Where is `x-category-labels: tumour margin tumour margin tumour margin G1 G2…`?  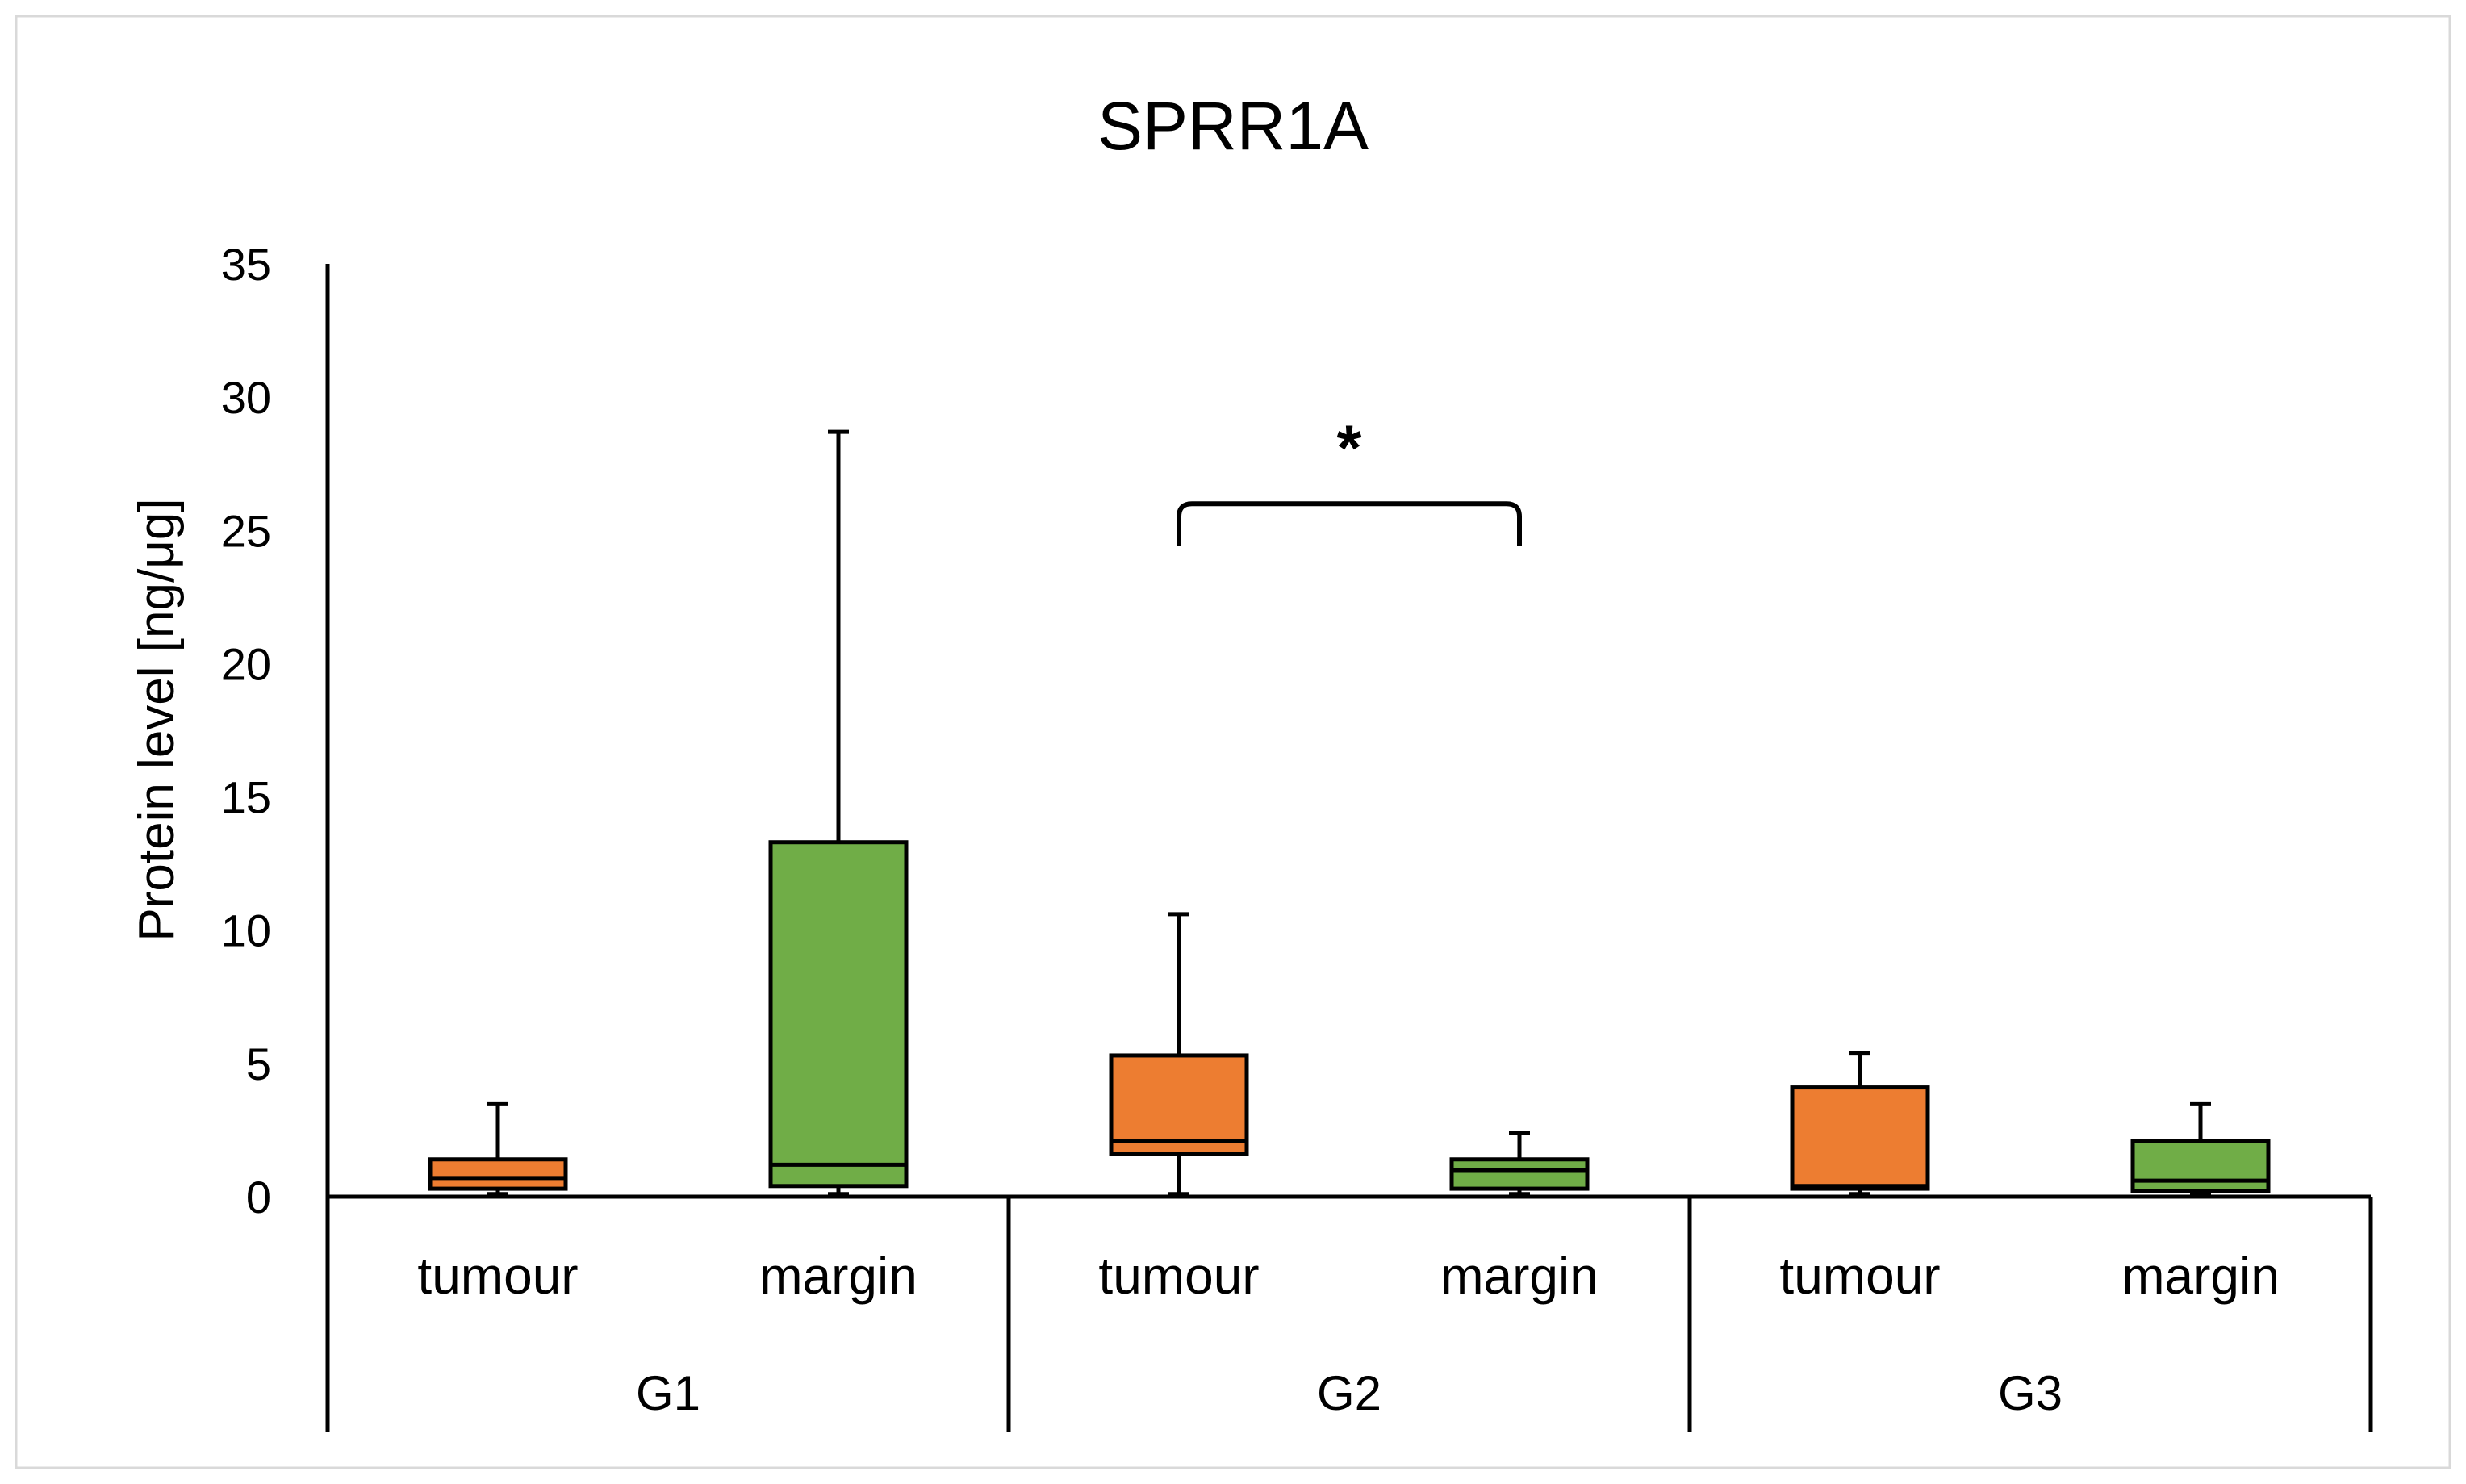 x-category-labels: tumour margin tumour margin tumour margin G1 G2… is located at coordinates (1348, 1333).